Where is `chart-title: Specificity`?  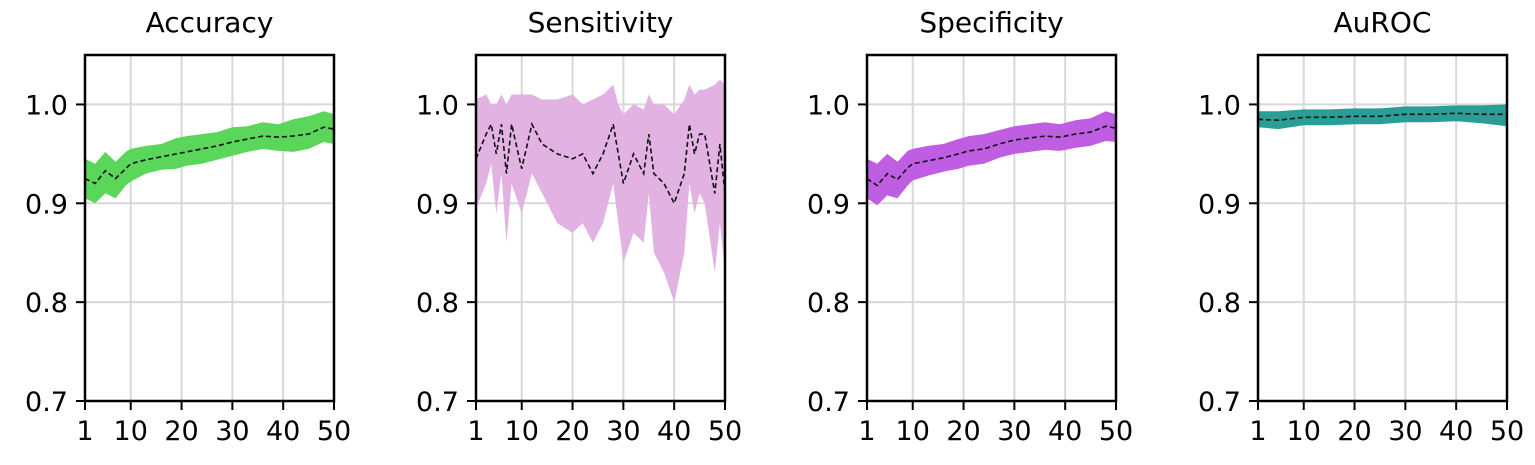
chart-title: Specificity is located at coordinates (991, 22).